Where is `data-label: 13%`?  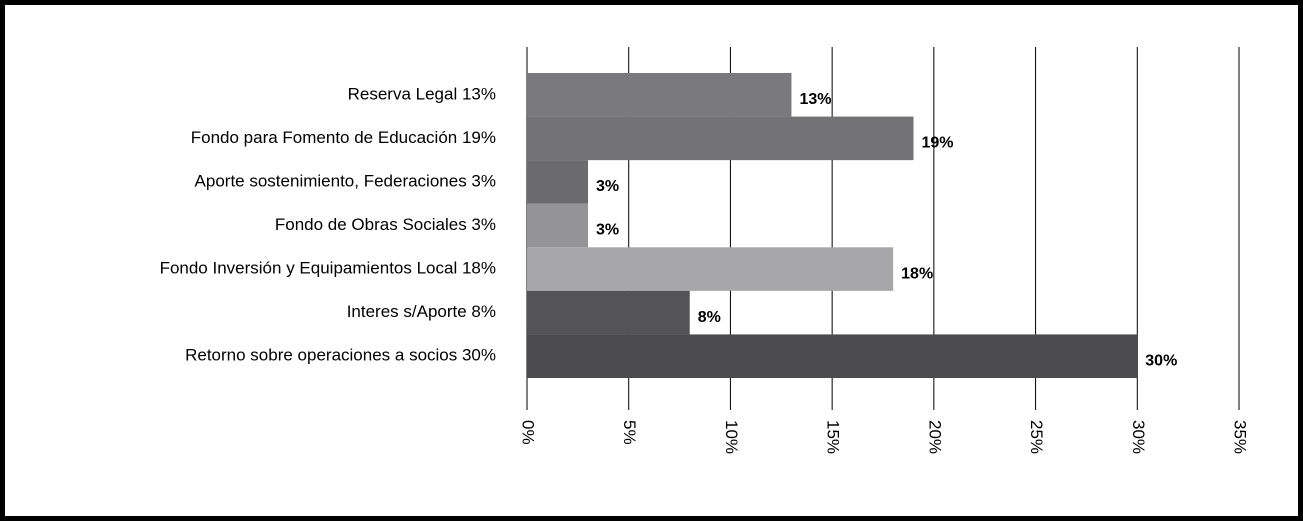 data-label: 13% is located at coordinates (815, 99).